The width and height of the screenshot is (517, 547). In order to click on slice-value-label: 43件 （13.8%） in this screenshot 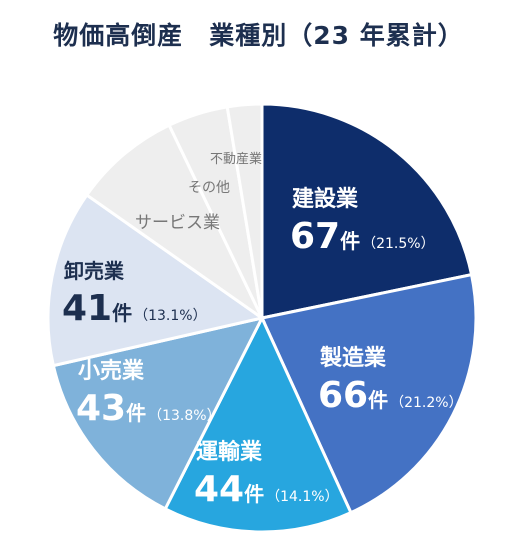, I will do `click(148, 408)`.